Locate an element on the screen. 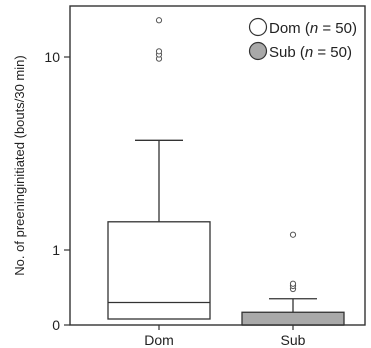 The width and height of the screenshot is (371, 348). y-tick-label: 10 is located at coordinates (52, 57).